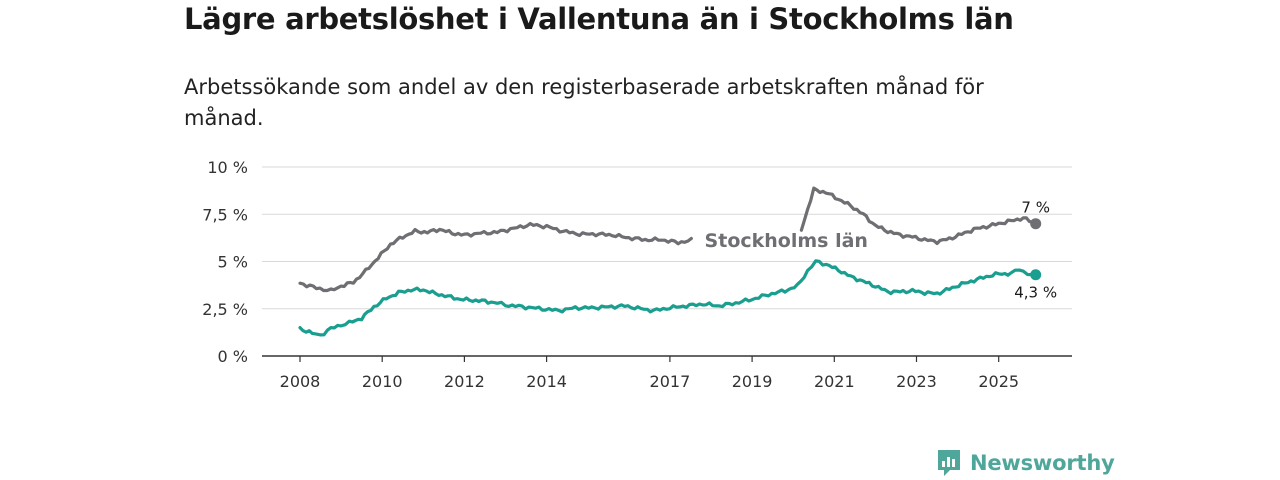 This screenshot has height=480, width=1280. Describe the element at coordinates (300, 381) in the screenshot. I see `x-tick-label: 2008` at that location.